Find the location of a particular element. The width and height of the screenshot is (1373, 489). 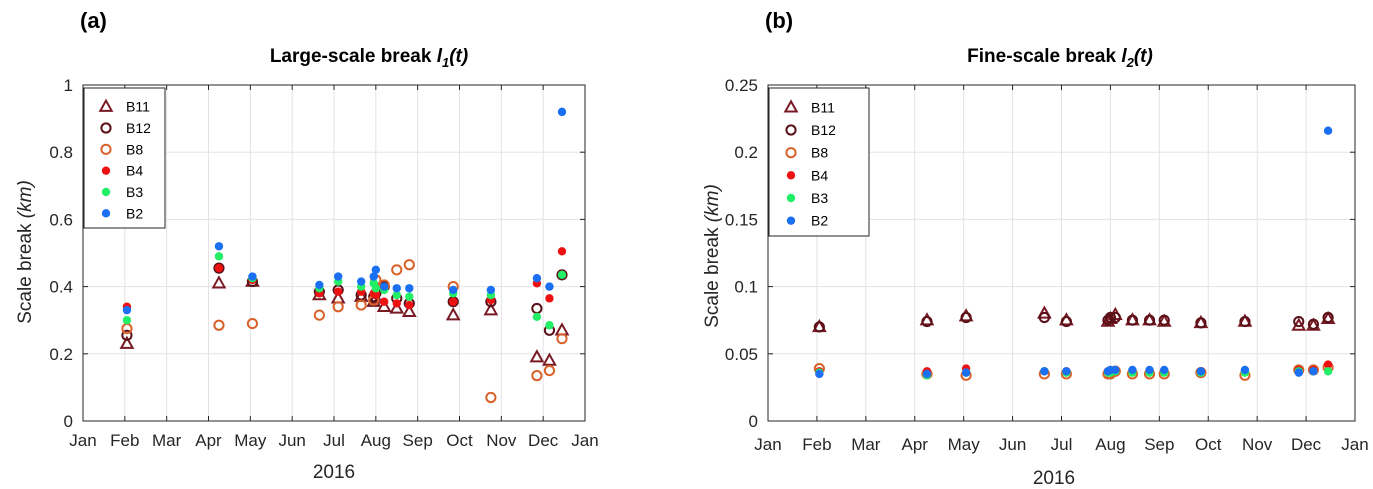

legend-marker-b11 is located at coordinates (791, 106).